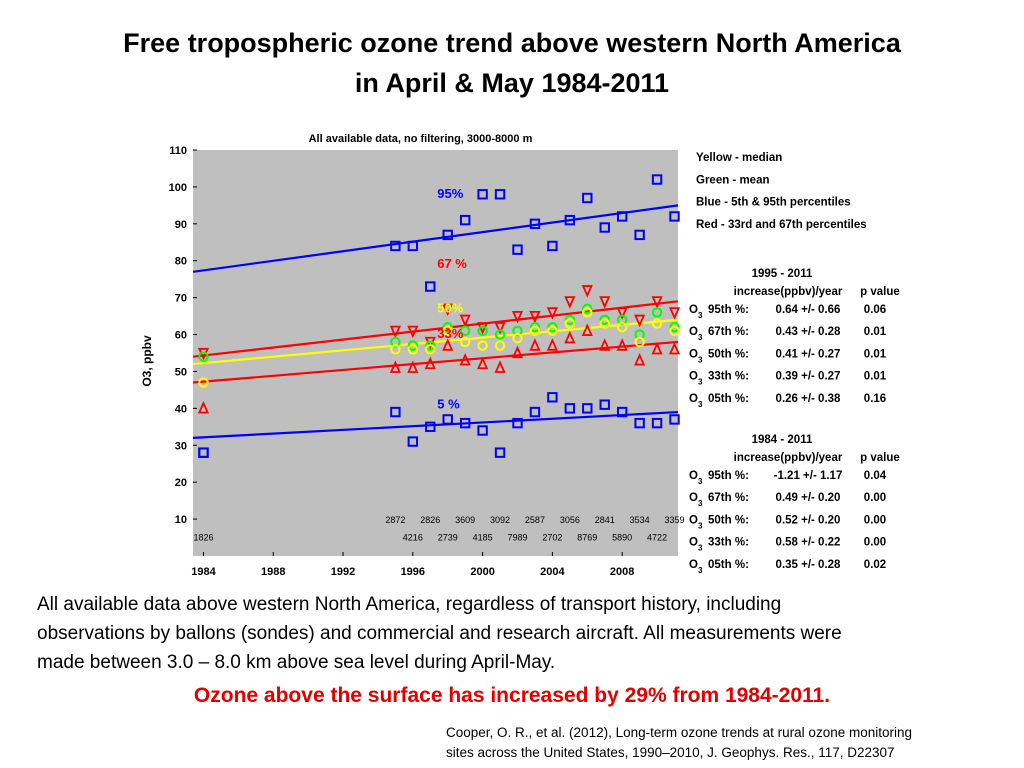 This screenshot has width=1024, height=768. I want to click on row-label: 95th %:, so click(728, 476).